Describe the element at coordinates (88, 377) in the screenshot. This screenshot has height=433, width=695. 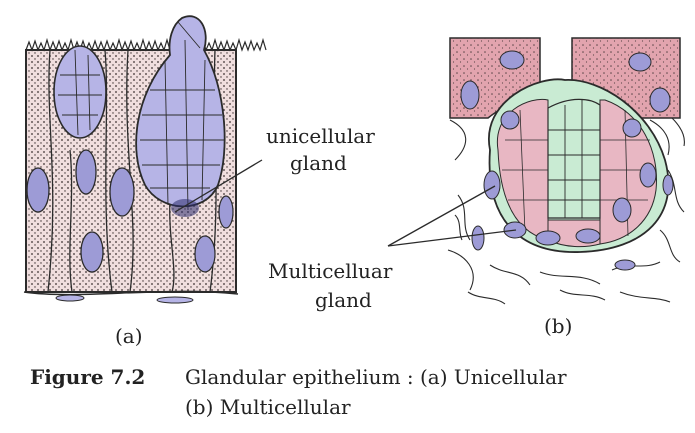
I see `figure-number: Figure 7.2` at that location.